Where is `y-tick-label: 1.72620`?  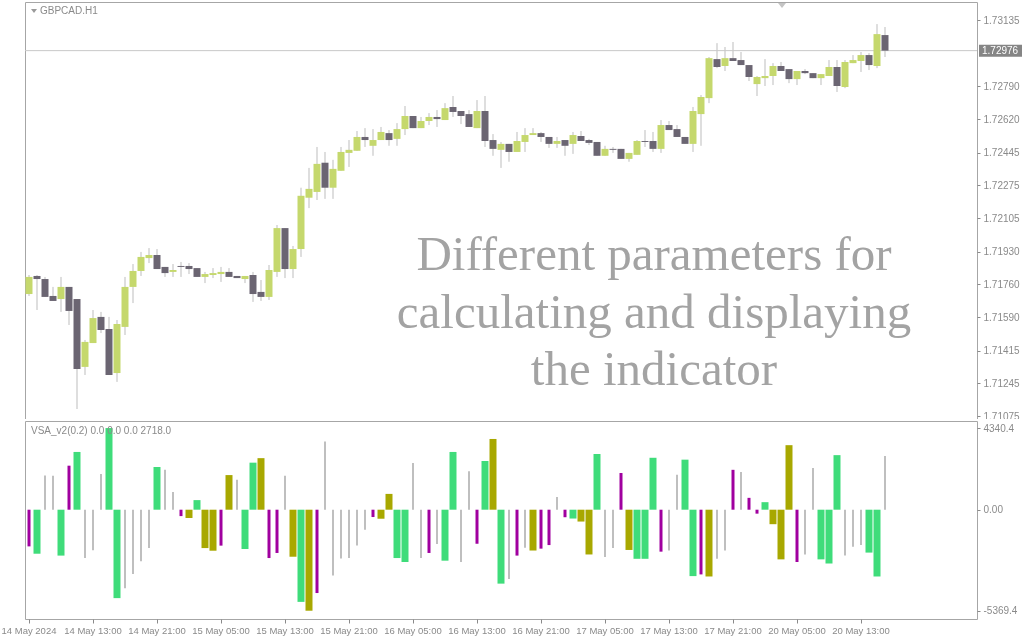
y-tick-label: 1.72620 is located at coordinates (1002, 119).